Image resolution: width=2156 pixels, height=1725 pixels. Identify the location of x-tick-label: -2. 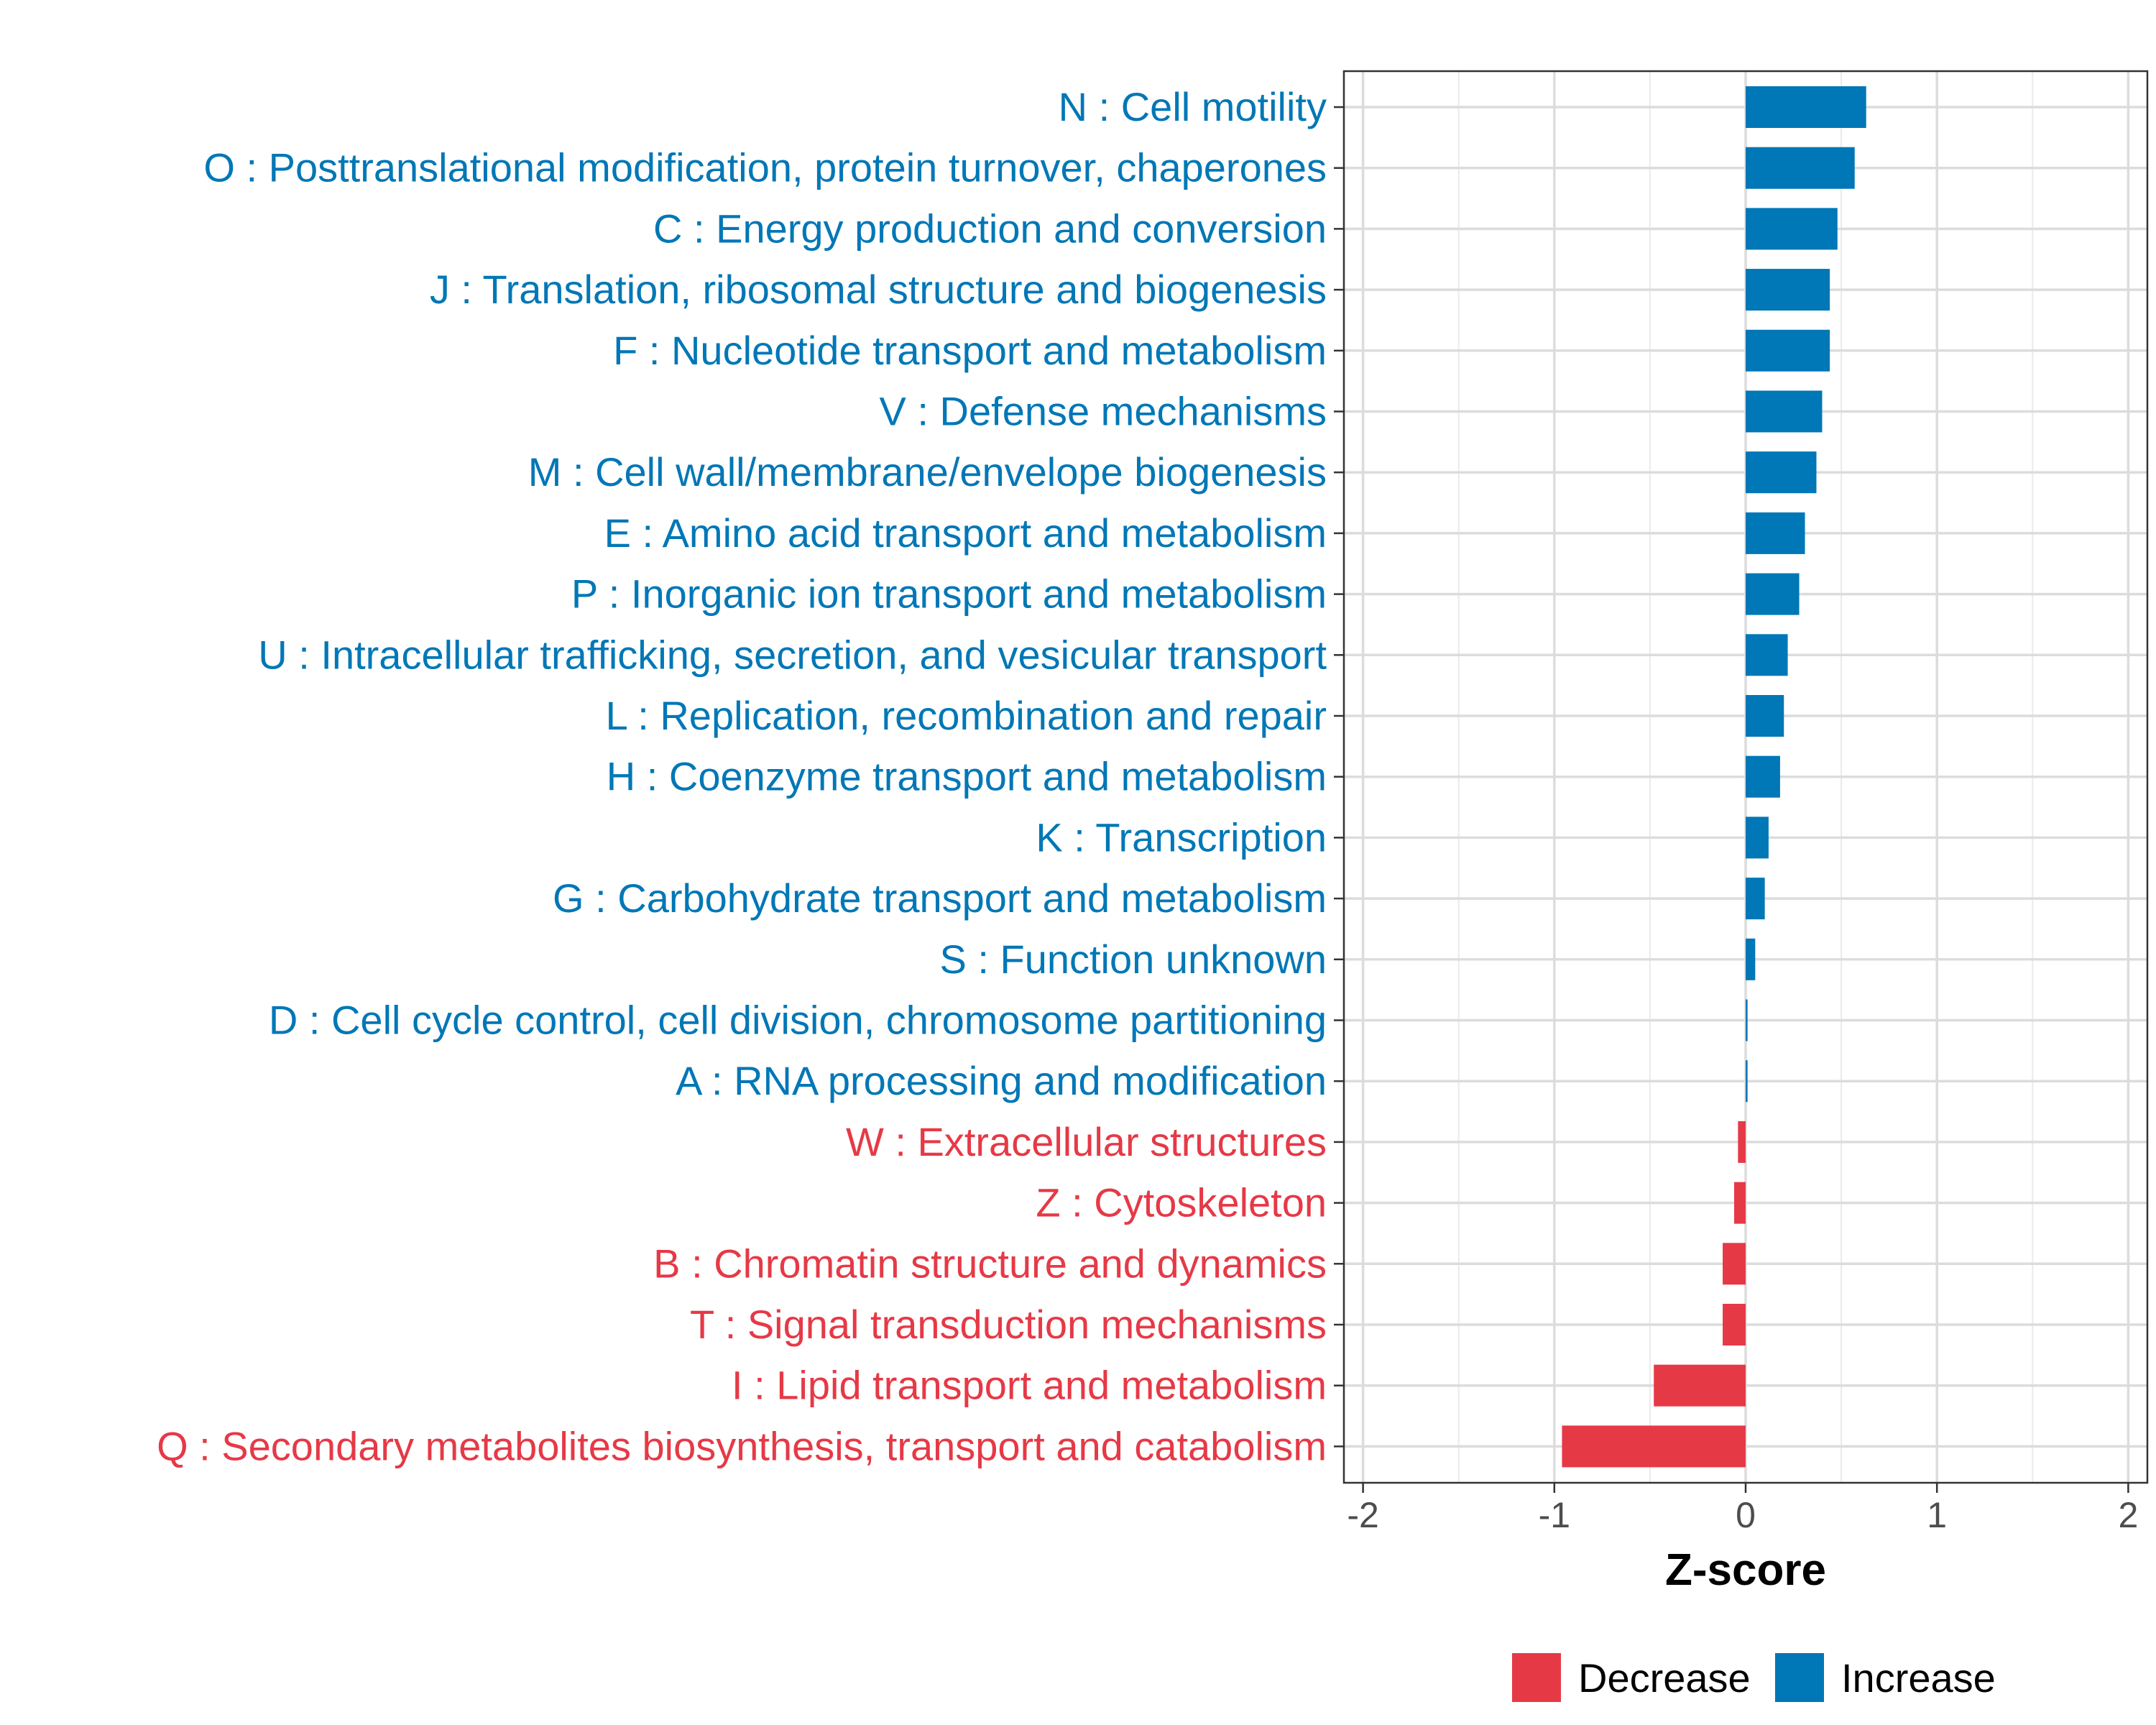
(1362, 1515).